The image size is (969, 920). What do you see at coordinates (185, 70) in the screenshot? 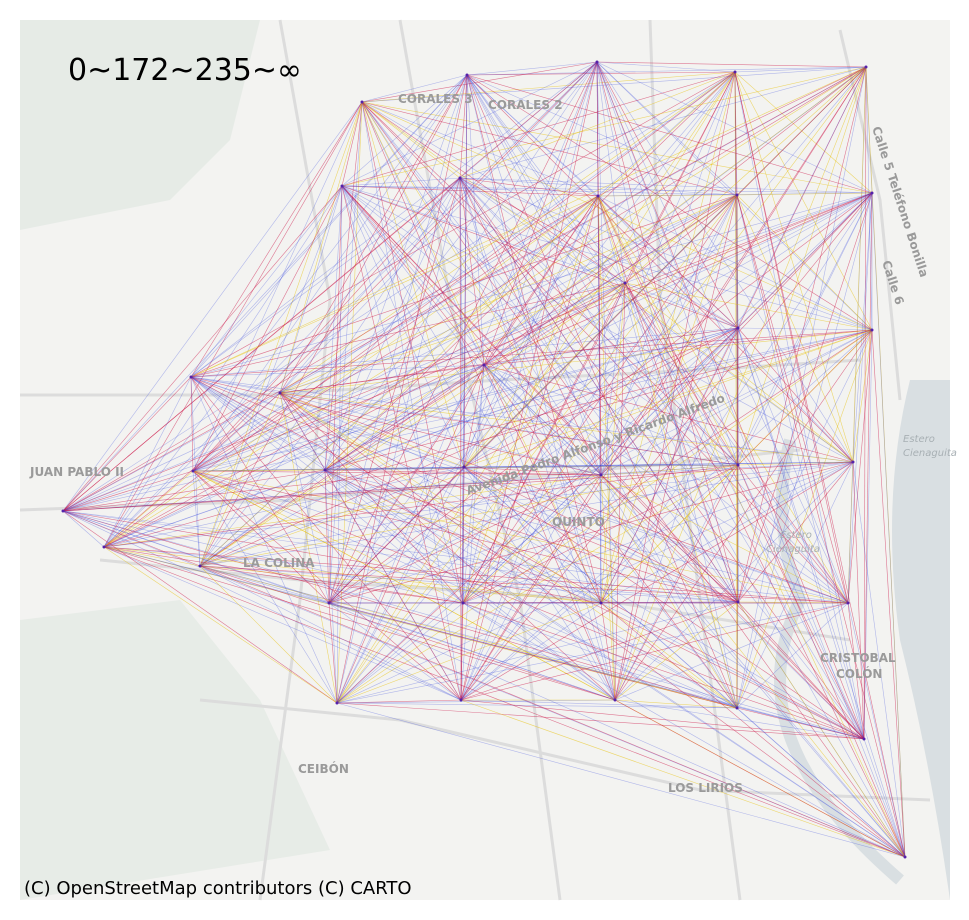
I see `title: 0~172~235~∞` at bounding box center [185, 70].